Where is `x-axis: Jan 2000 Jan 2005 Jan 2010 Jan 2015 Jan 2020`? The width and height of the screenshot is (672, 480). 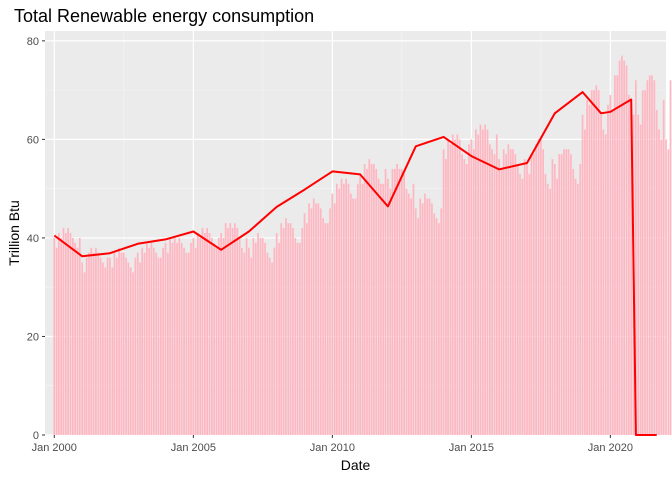
x-axis: Jan 2000 Jan 2005 Jan 2010 Jan 2015 Jan 2020 is located at coordinates (332, 444).